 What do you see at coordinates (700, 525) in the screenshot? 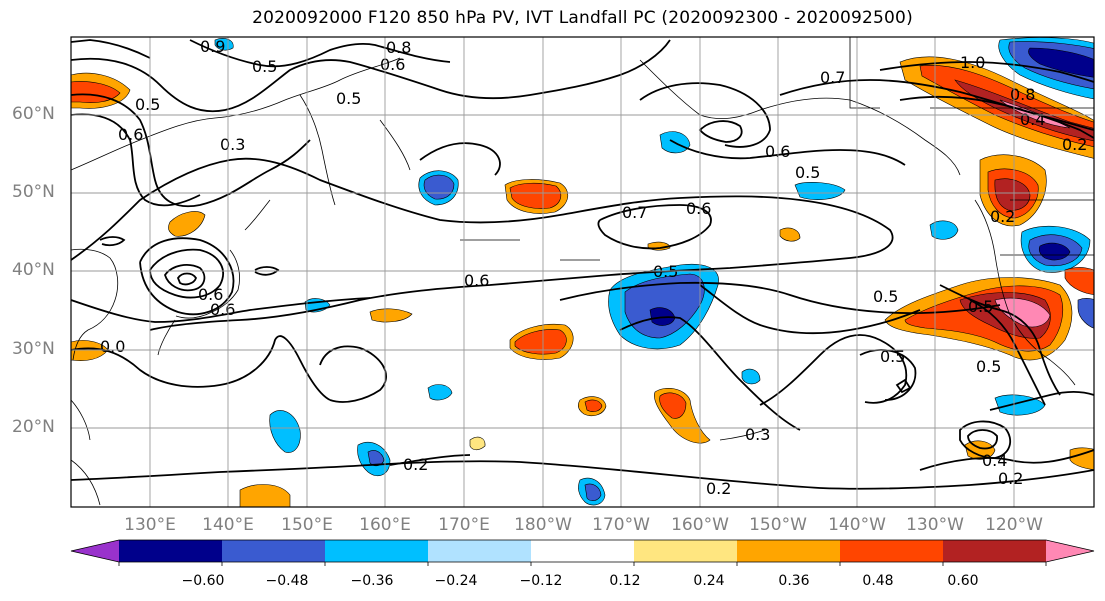
I see `lon-label: 160°W` at bounding box center [700, 525].